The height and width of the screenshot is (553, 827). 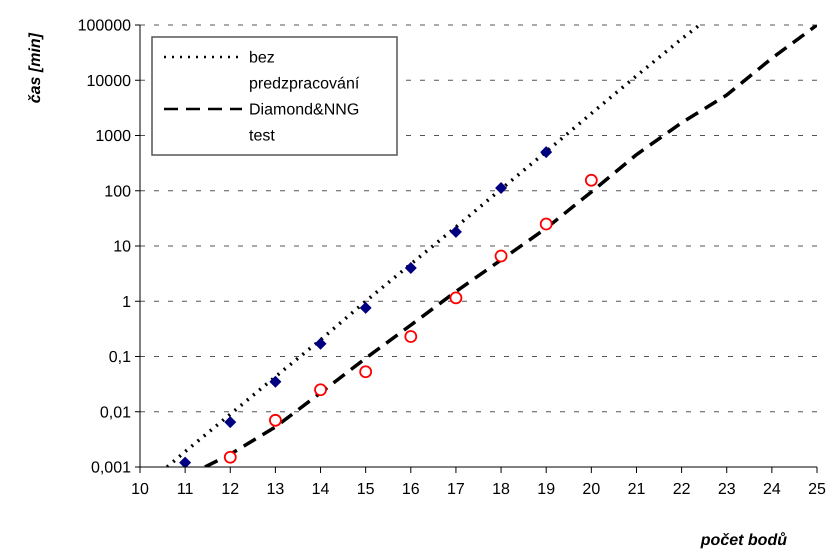 I want to click on x-tick-label: 10, so click(x=140, y=489).